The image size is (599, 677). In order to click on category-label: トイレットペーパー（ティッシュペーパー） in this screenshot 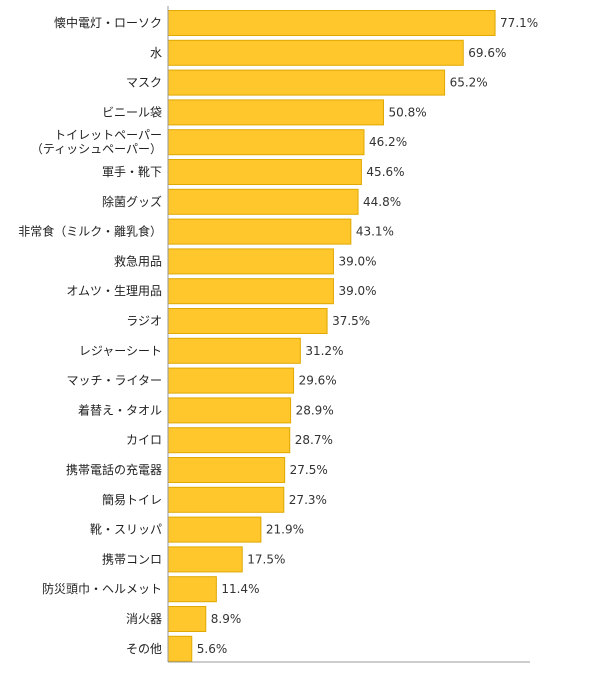, I will do `click(96, 142)`.